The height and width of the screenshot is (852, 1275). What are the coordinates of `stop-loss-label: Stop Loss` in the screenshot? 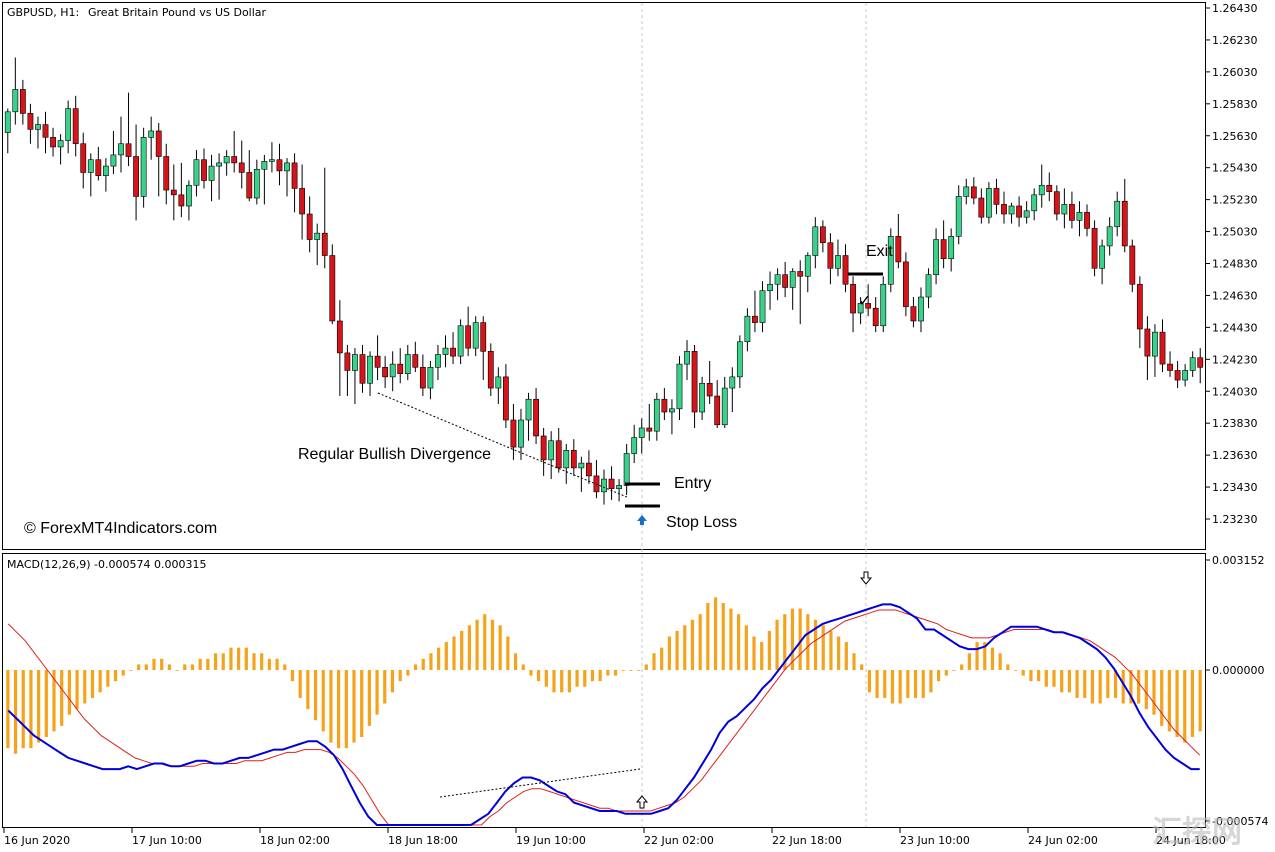 It's located at (701, 522).